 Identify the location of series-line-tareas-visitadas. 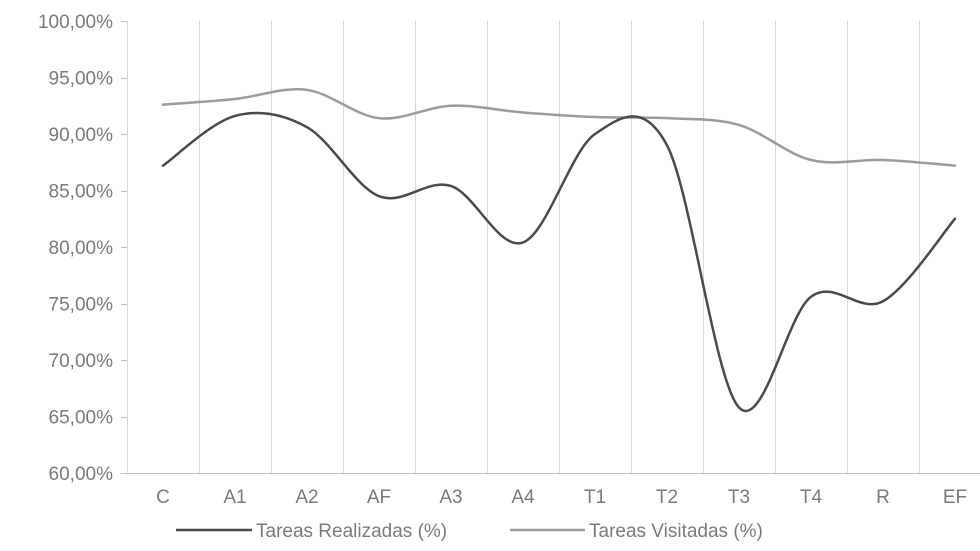
(559, 127).